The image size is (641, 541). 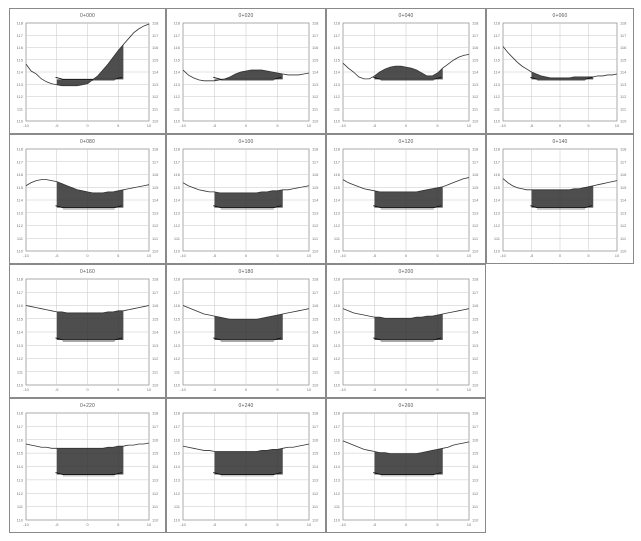 What do you see at coordinates (87, 142) in the screenshot?
I see `panel-title: 0+080` at bounding box center [87, 142].